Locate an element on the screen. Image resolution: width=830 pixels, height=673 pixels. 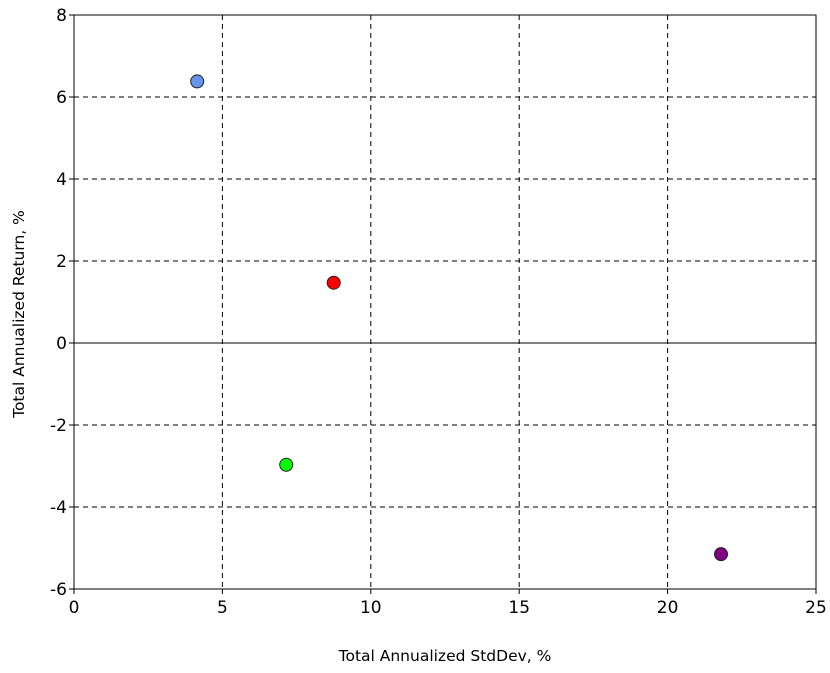
x-tick-label: 25 is located at coordinates (816, 608).